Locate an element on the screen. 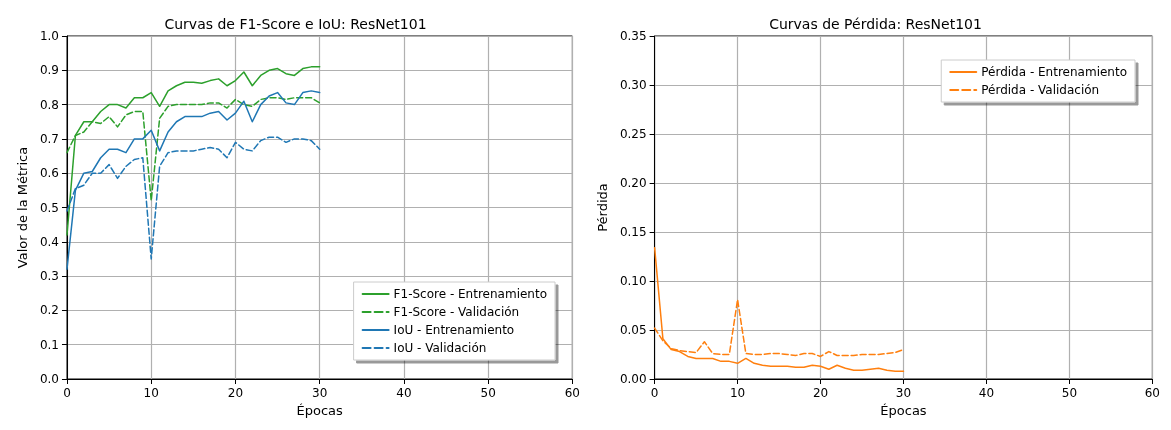  y-tick-label: 0.10 is located at coordinates (633, 281).